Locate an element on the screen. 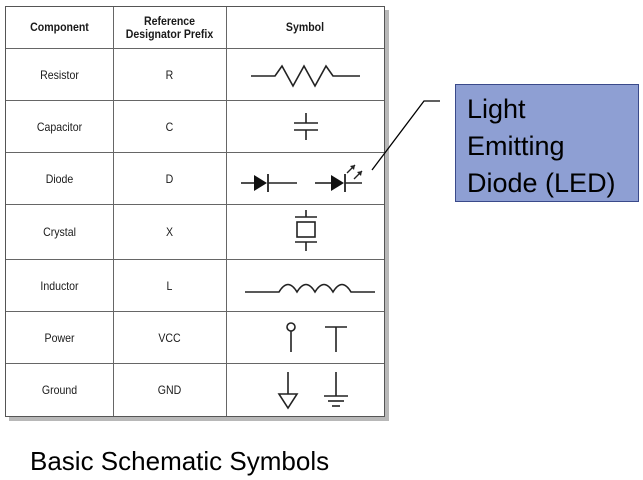  component-crystal: Crystal is located at coordinates (59, 232).